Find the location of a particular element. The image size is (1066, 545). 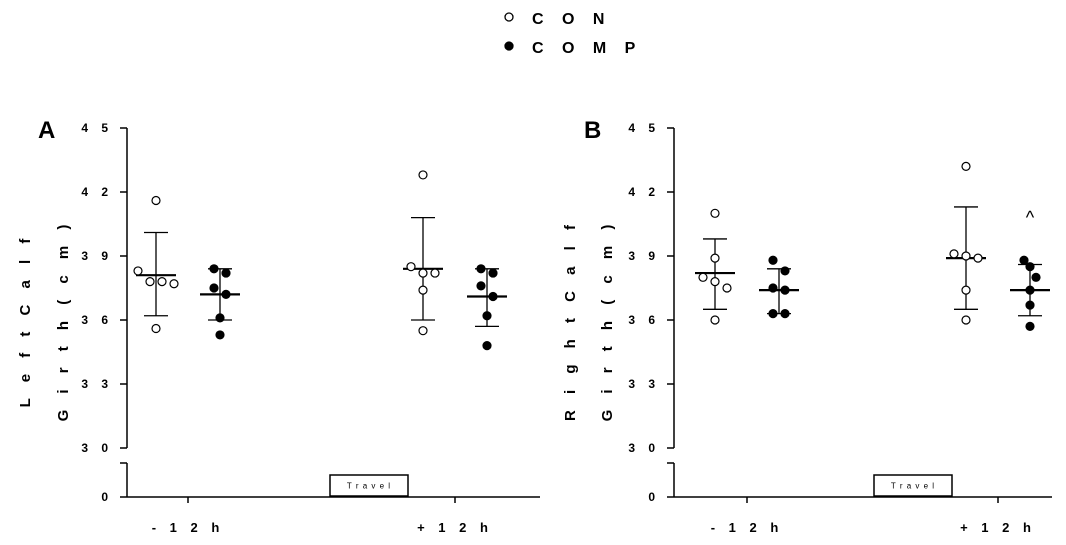

legend-con-marker is located at coordinates (509, 17).